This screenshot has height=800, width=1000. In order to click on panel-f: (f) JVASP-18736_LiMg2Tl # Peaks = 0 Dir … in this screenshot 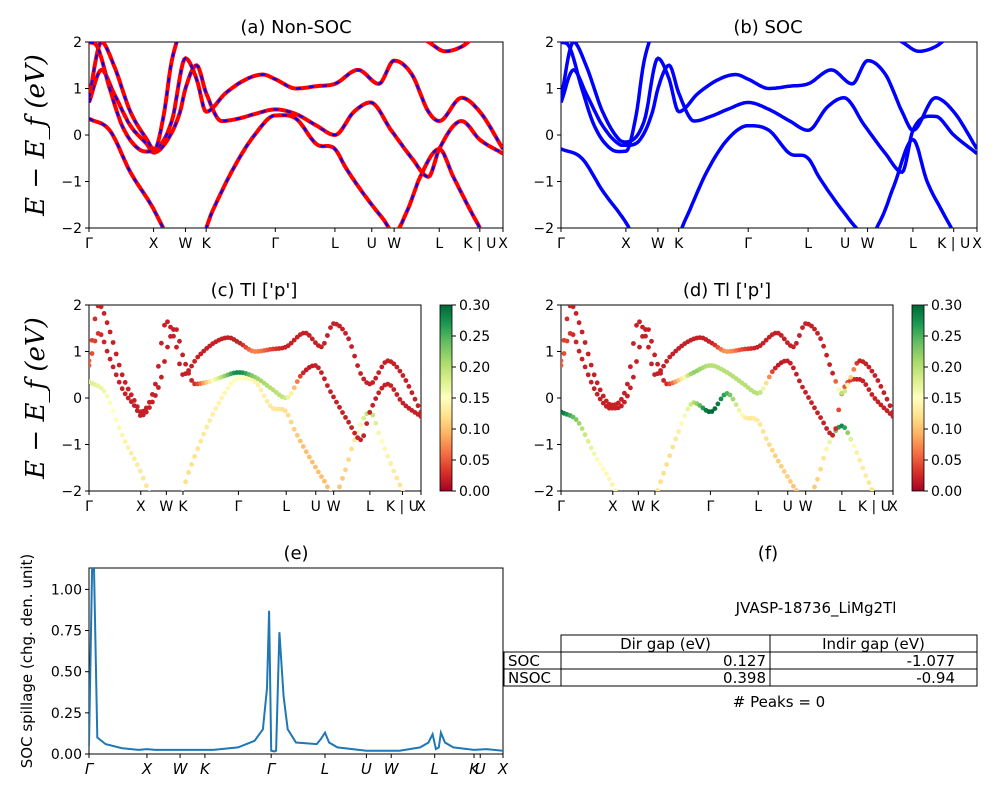, I will do `click(740, 627)`.